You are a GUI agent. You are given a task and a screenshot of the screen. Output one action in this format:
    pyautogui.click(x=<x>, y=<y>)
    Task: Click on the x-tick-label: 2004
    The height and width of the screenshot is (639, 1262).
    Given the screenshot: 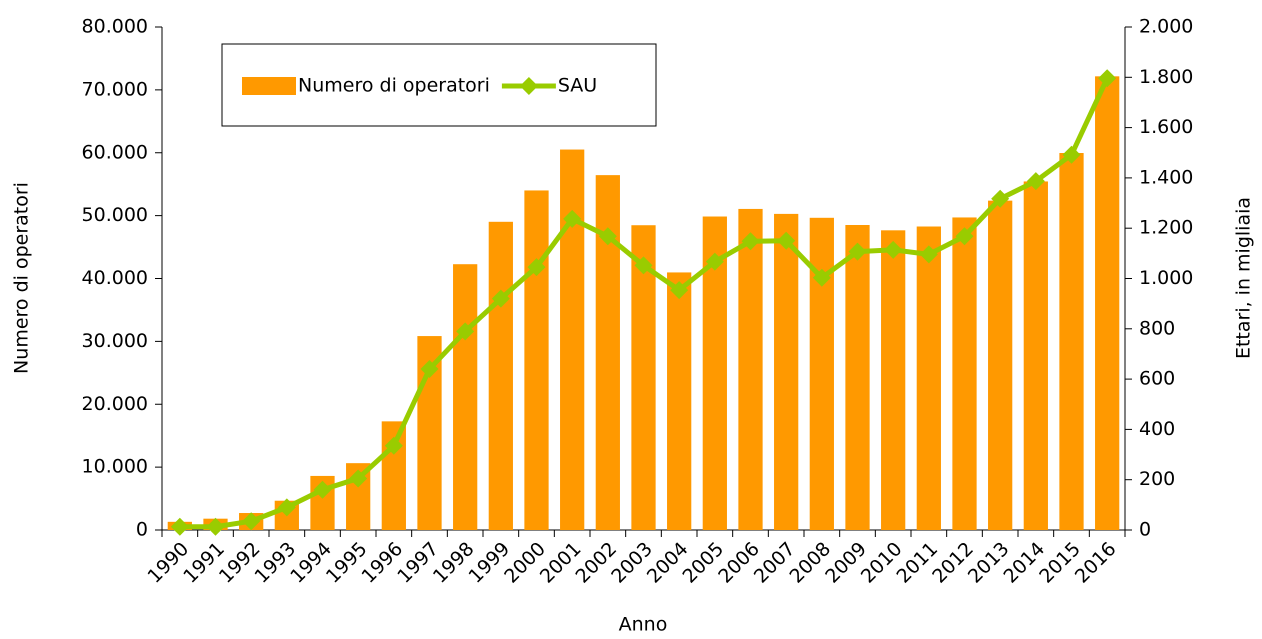 What is the action you would take?
    pyautogui.click(x=668, y=563)
    